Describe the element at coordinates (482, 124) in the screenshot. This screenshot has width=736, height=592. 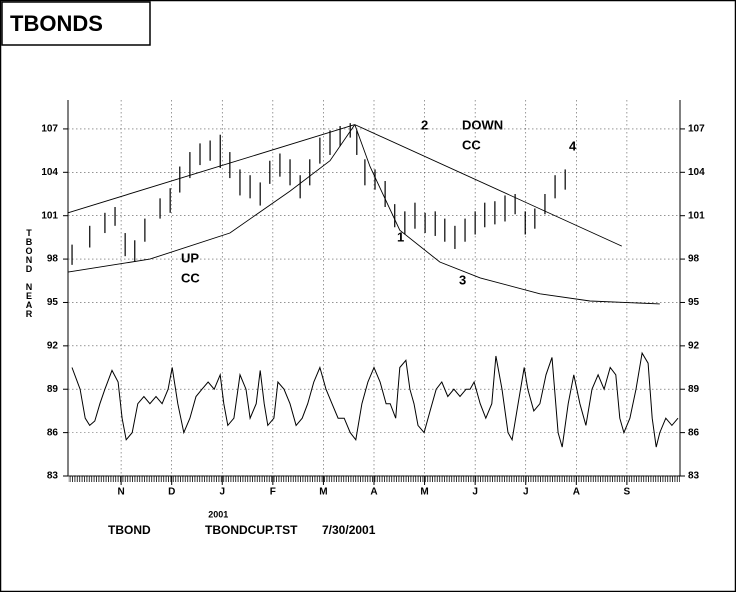
I see `annotation: DOWN` at that location.